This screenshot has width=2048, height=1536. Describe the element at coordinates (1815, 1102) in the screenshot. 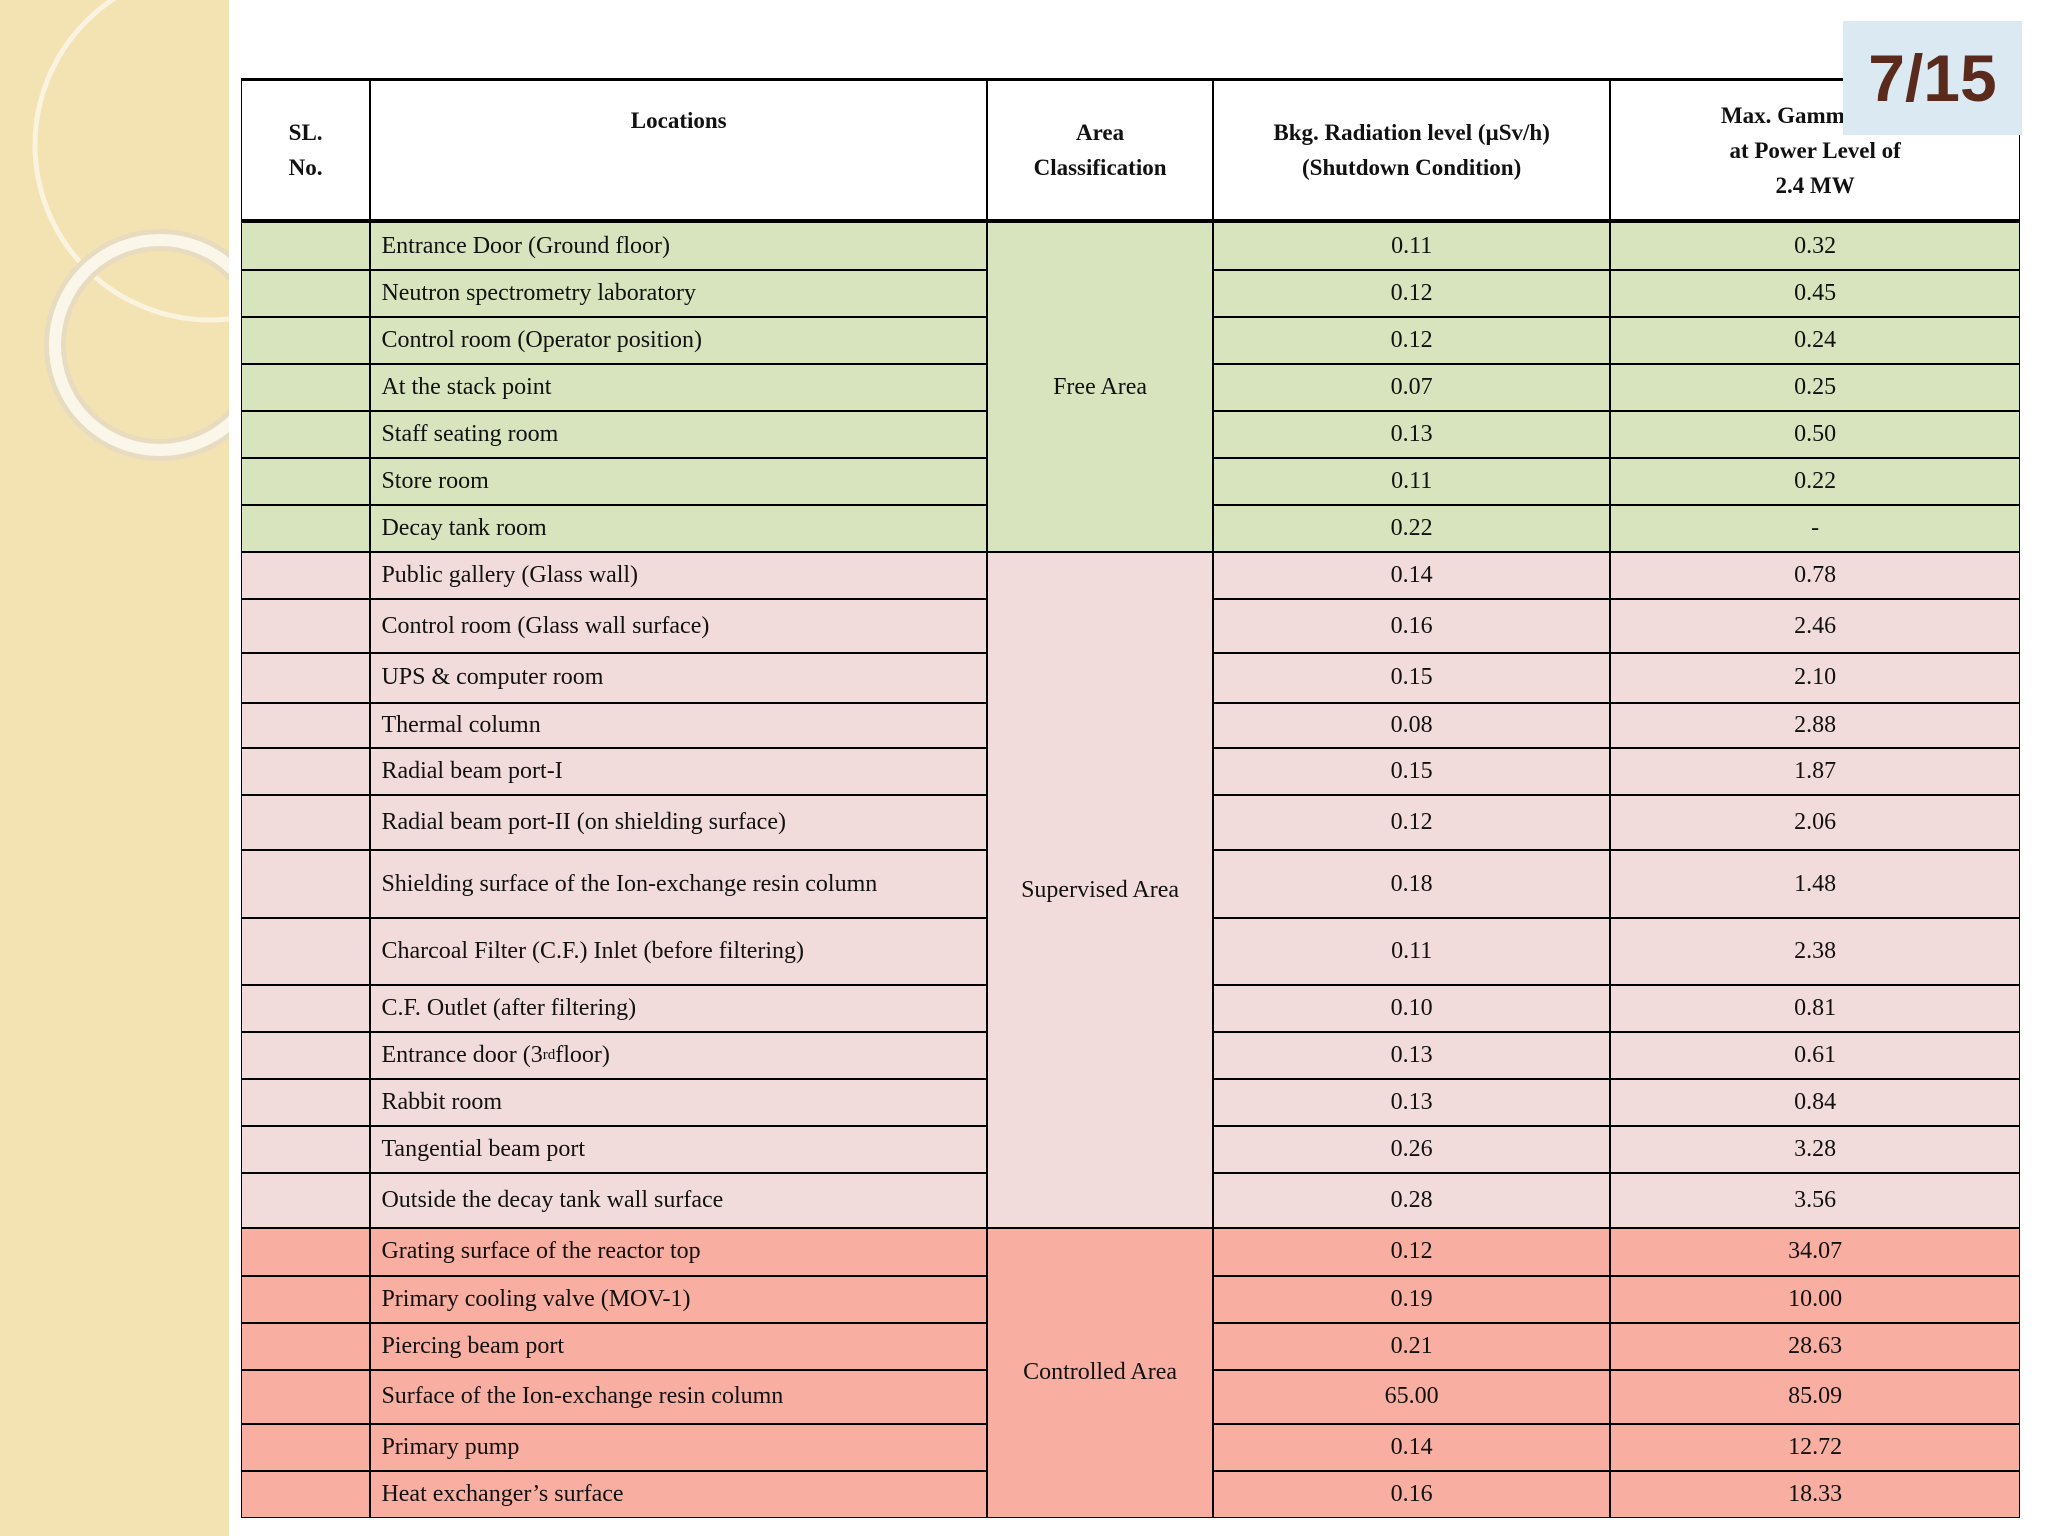

I see `max-cell: 0.84` at that location.